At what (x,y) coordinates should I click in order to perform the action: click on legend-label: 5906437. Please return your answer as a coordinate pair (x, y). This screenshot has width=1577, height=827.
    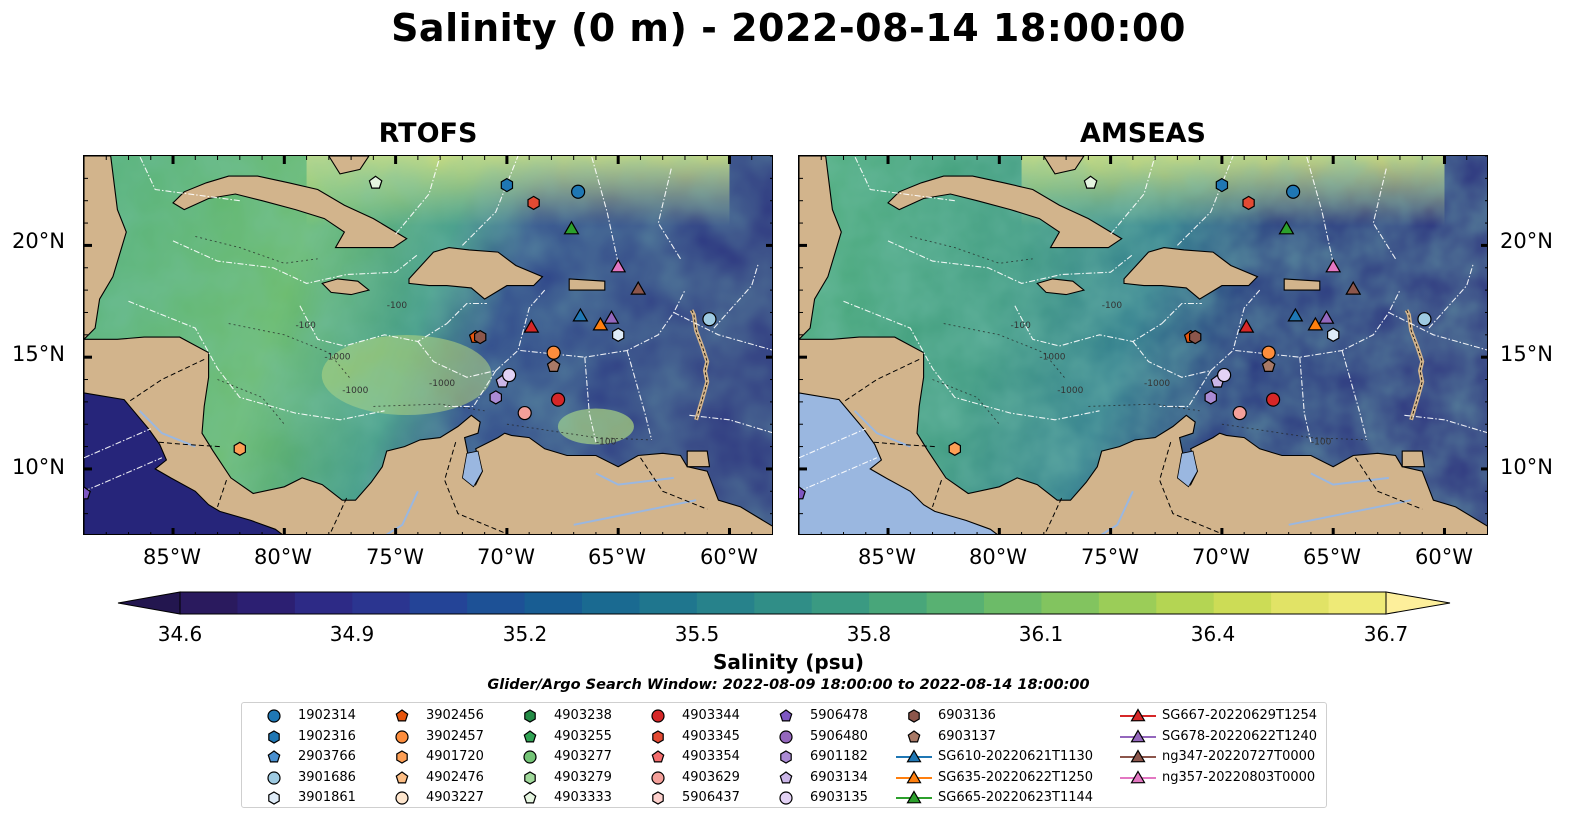
    Looking at the image, I should click on (711, 797).